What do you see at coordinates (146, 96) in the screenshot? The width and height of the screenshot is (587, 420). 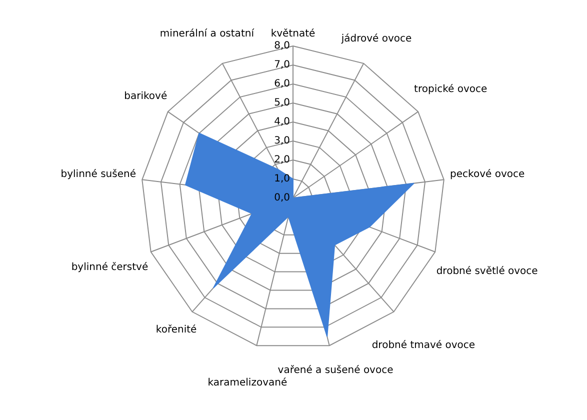 I see `spoke-label: barikové` at bounding box center [146, 96].